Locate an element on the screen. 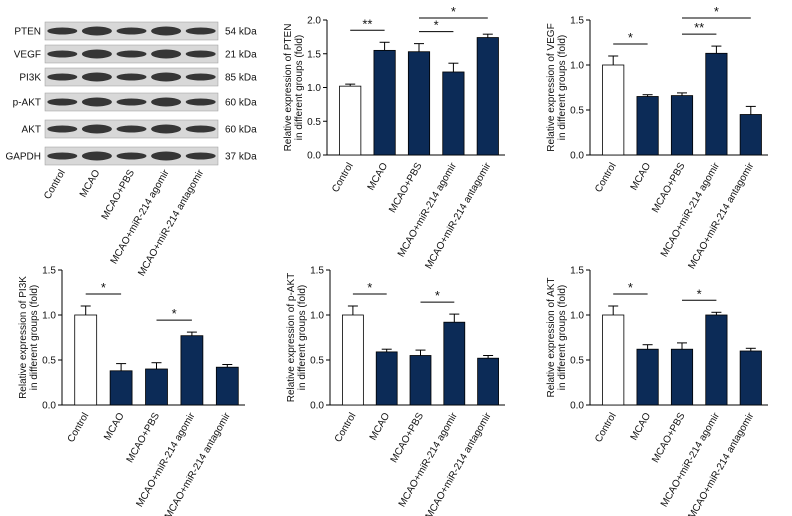 This screenshot has width=792, height=516. y-tick-label: 2.0 is located at coordinates (314, 21).